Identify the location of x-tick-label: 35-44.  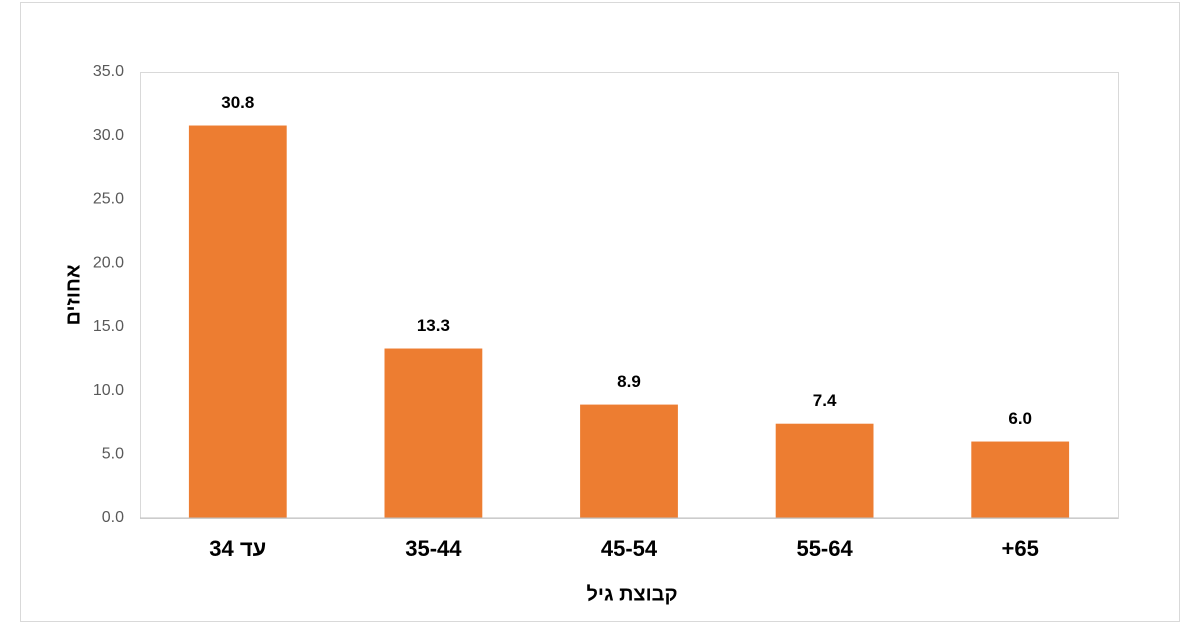
(433, 548).